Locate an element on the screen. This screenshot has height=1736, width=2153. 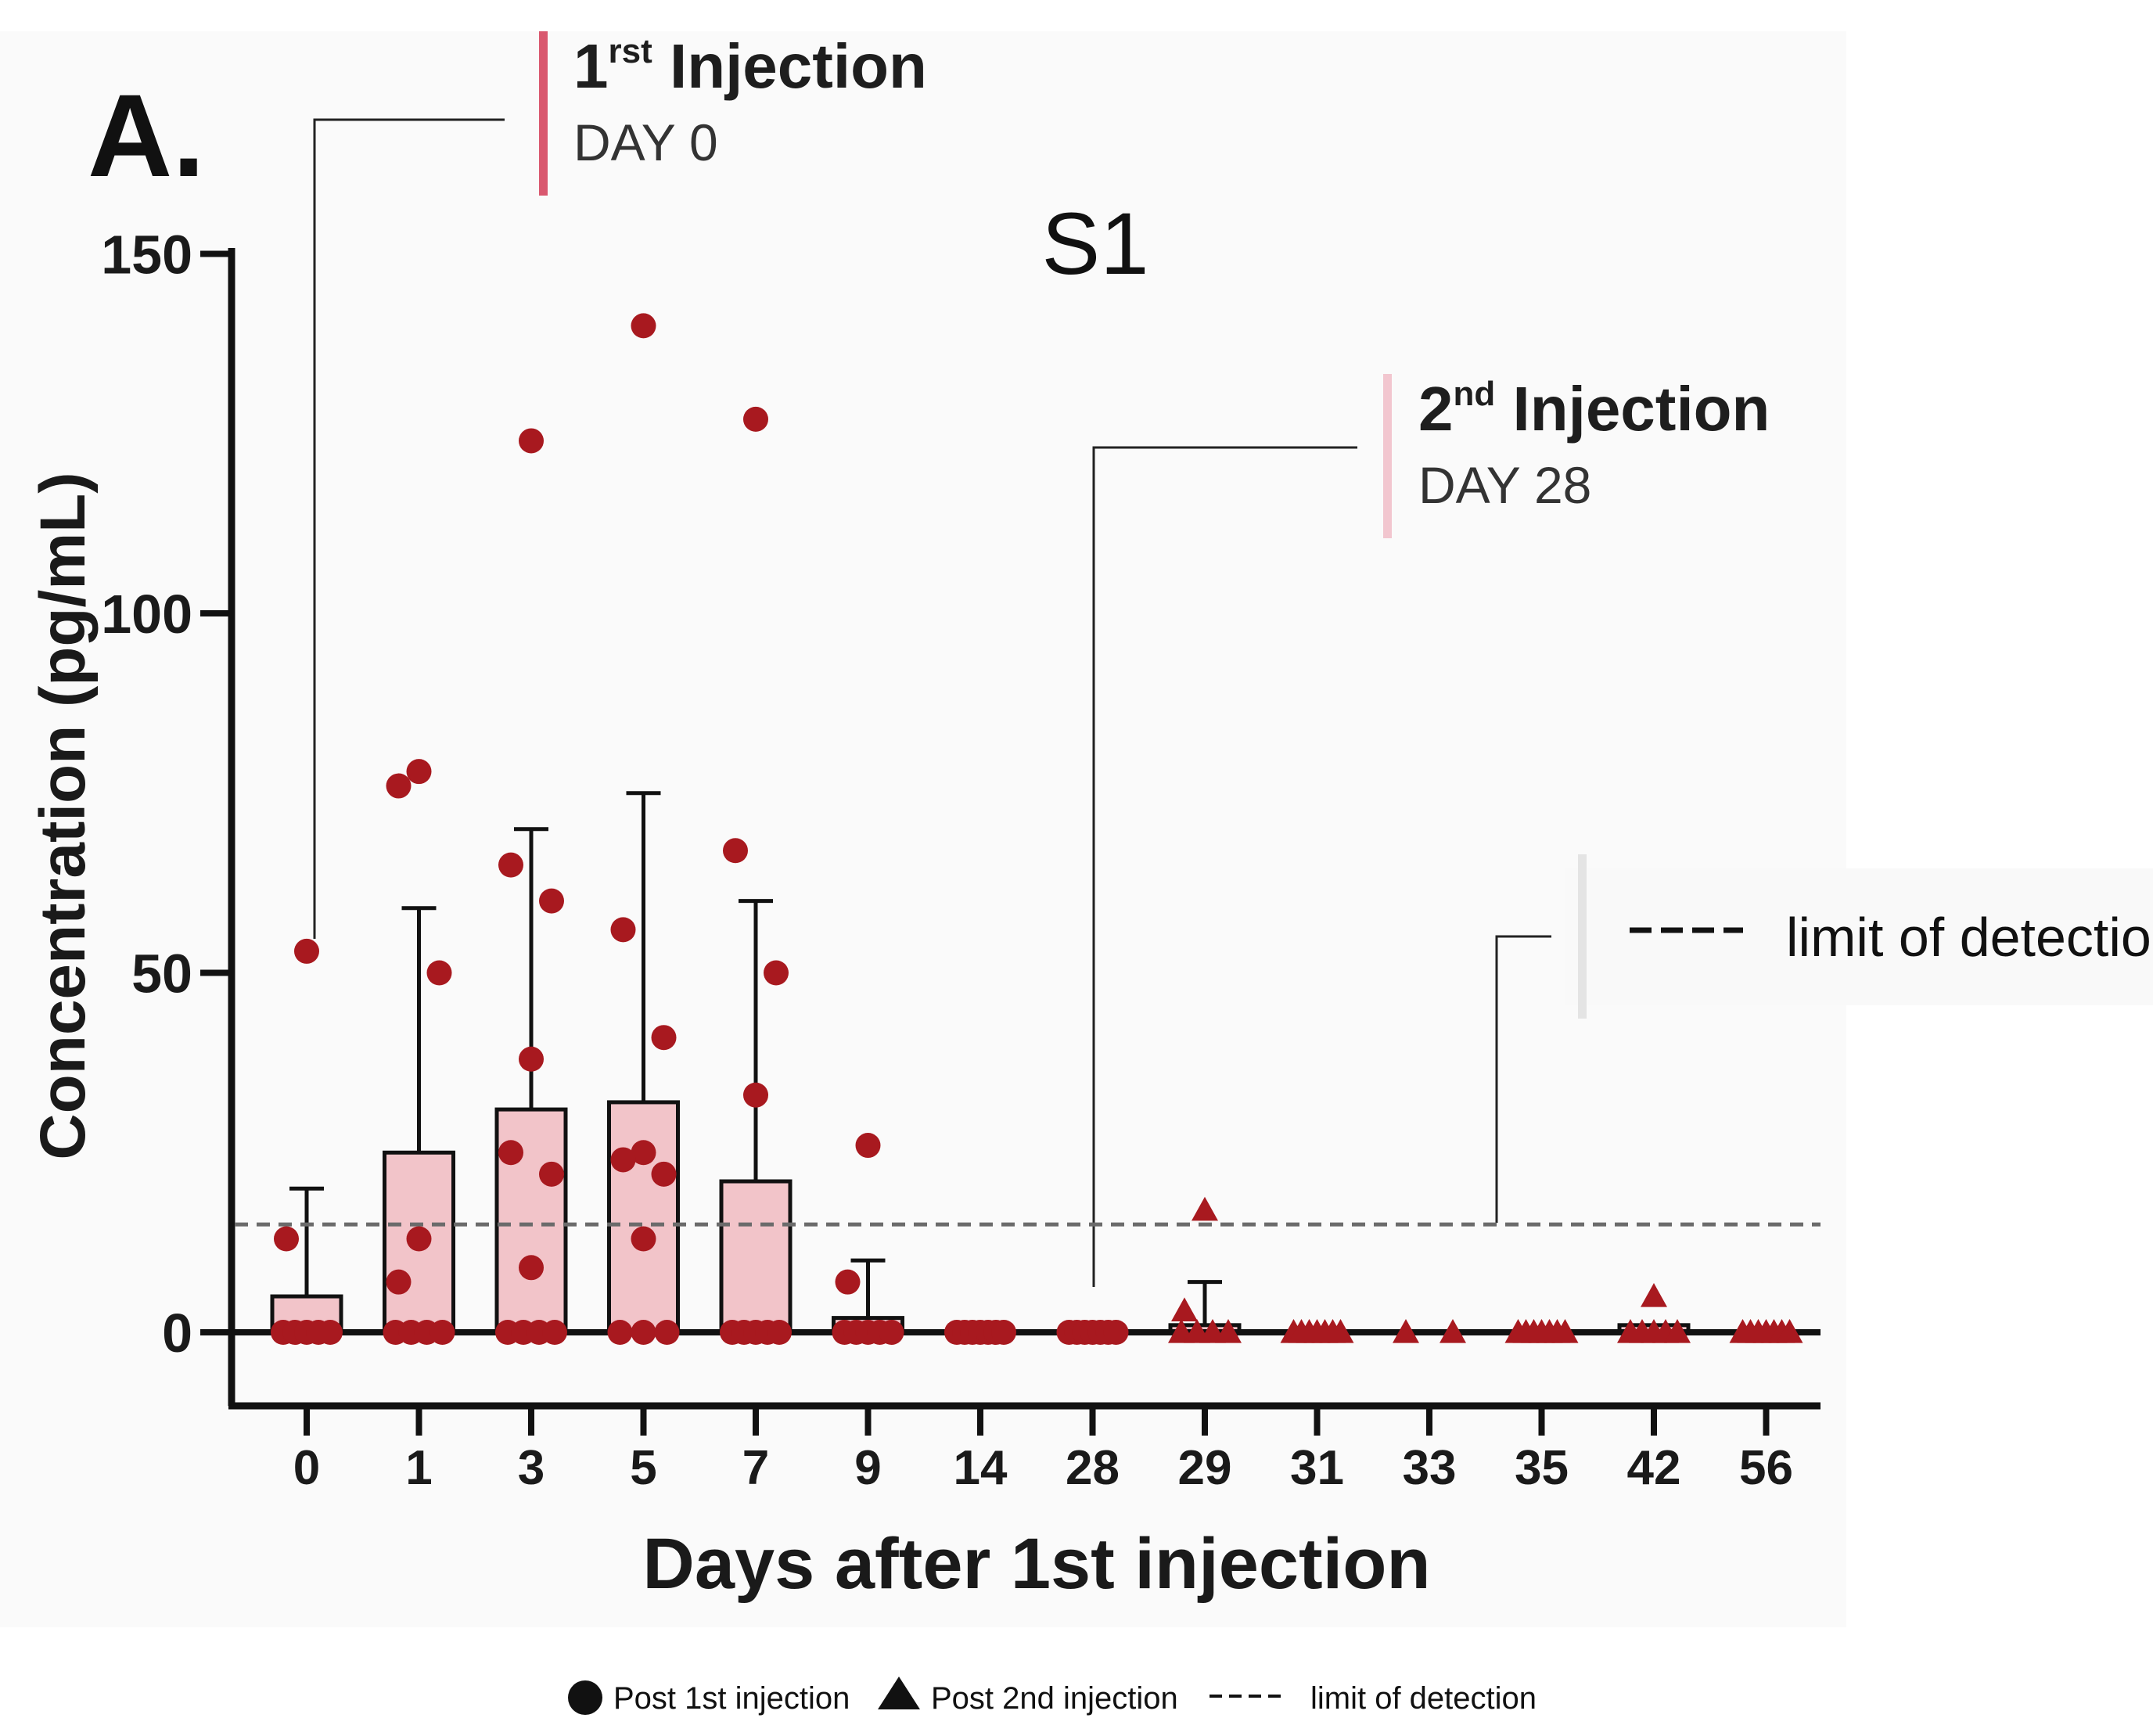
lod-callout-background is located at coordinates (1859, 937).